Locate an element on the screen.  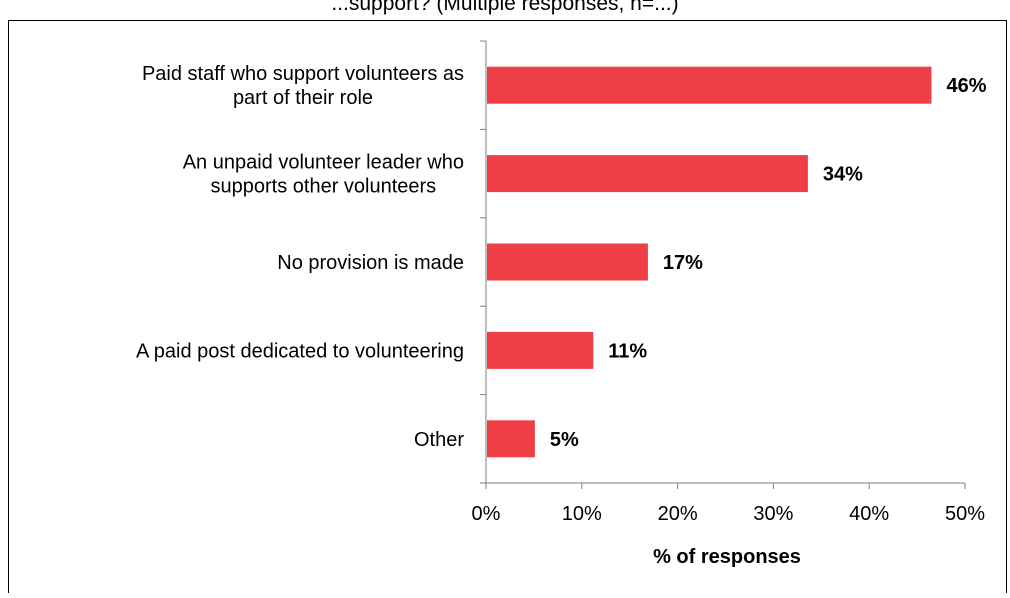
category-label: A paid post dedicated to volunteering is located at coordinates (300, 351).